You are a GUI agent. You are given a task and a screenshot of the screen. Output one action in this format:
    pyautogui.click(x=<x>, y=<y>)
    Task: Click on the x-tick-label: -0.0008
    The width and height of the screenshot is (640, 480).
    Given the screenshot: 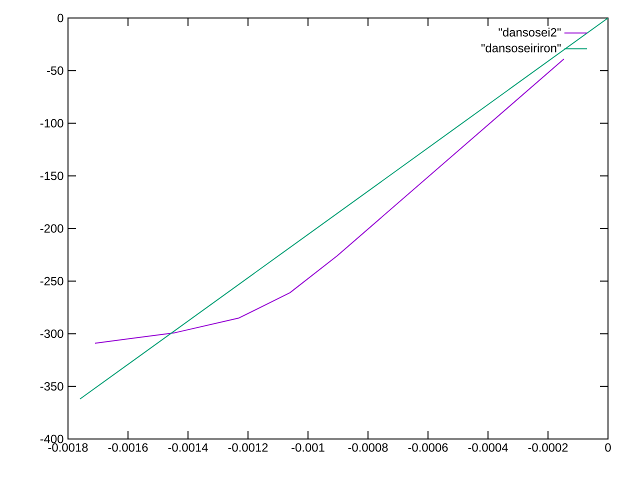 What is the action you would take?
    pyautogui.click(x=368, y=447)
    